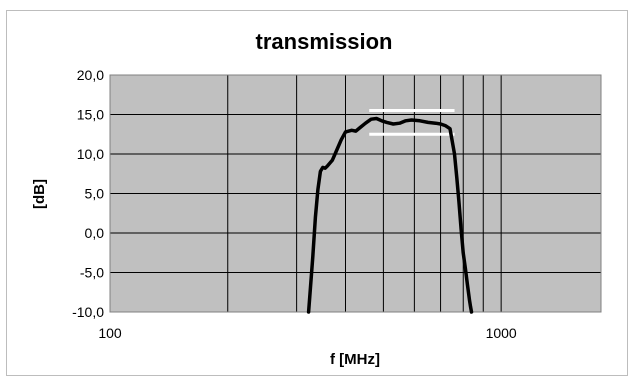 The image size is (635, 381). What do you see at coordinates (355, 359) in the screenshot?
I see `x-axis-label: f [MHz]` at bounding box center [355, 359].